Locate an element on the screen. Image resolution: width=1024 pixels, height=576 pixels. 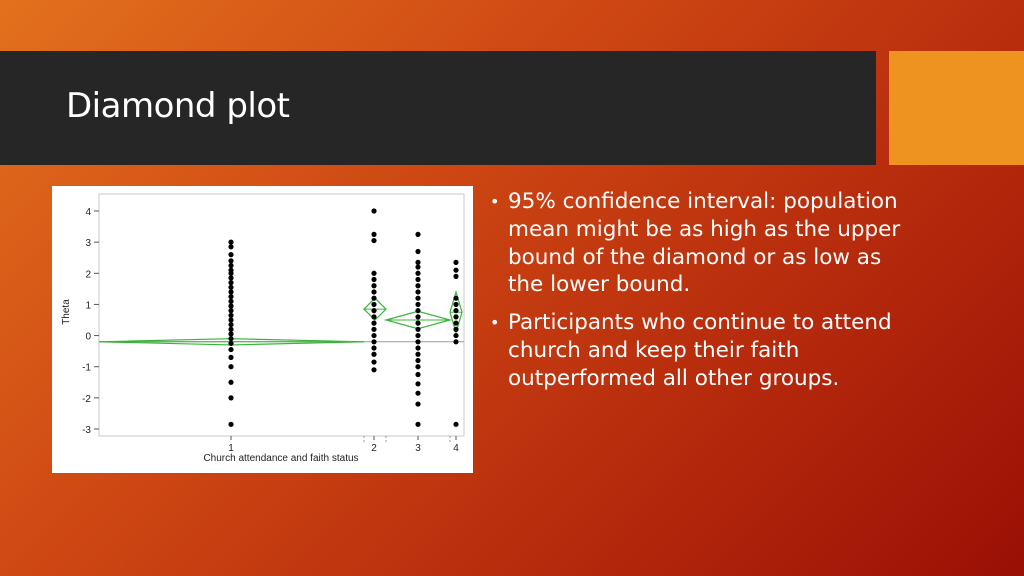
y-tick-label: -2 is located at coordinates (86, 399).